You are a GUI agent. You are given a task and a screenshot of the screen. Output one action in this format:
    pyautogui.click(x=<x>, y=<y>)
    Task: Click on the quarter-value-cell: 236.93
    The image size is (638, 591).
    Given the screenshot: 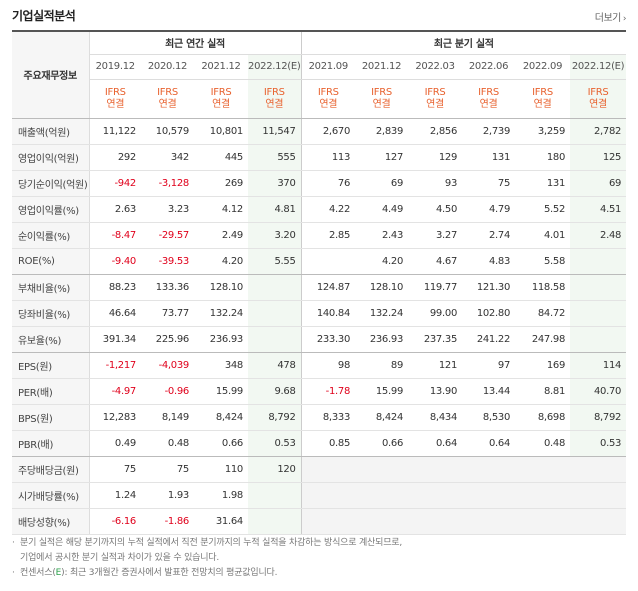 What is the action you would take?
    pyautogui.click(x=382, y=339)
    